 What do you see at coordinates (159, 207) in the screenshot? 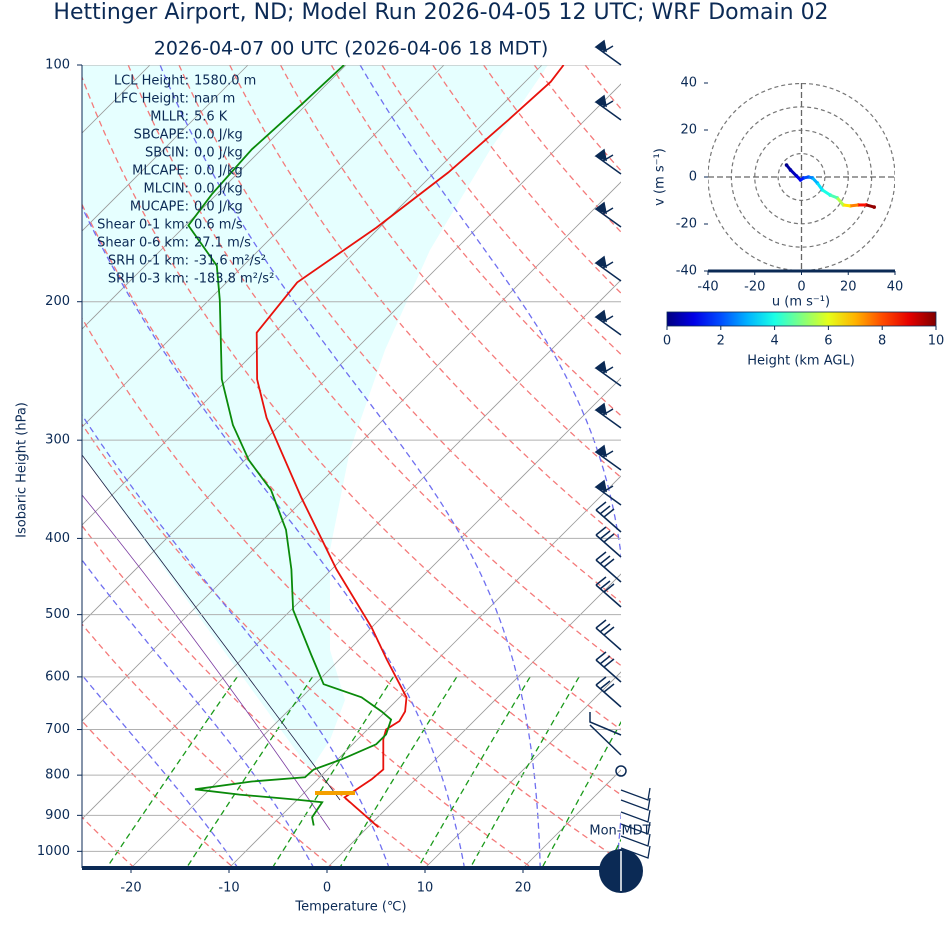
I see `stat-label: MUCAPE:` at bounding box center [159, 207].